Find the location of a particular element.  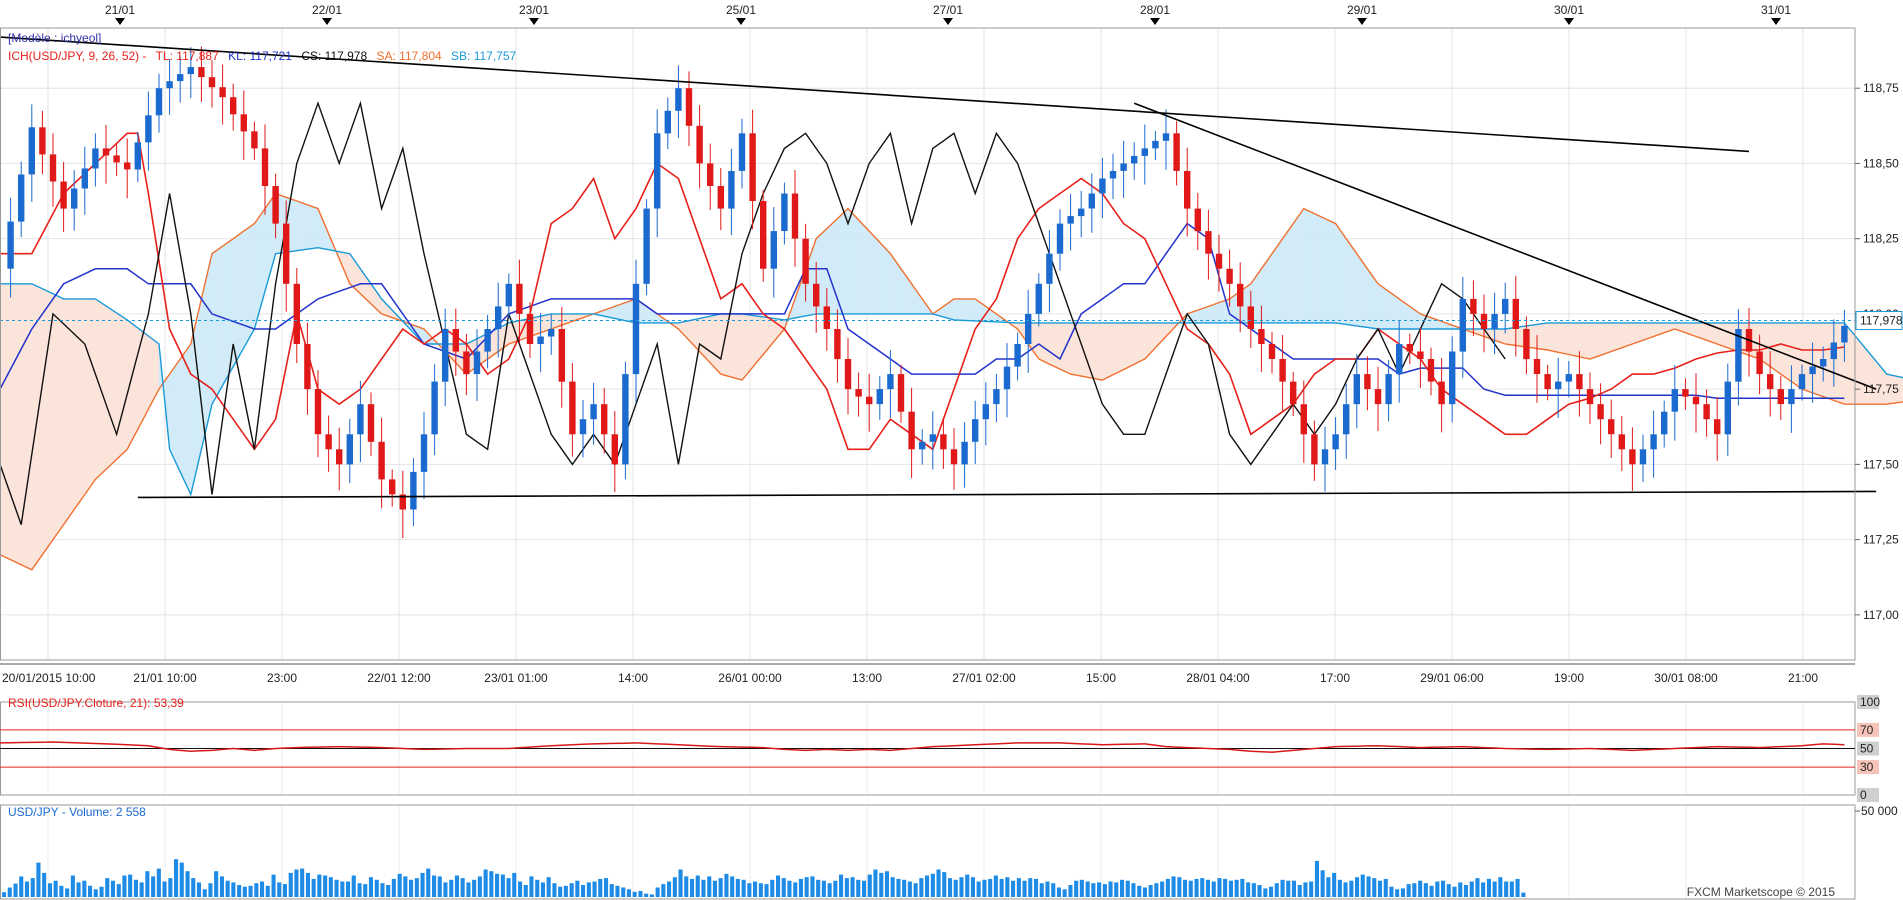

top-date-label: 27/01 is located at coordinates (948, 10).